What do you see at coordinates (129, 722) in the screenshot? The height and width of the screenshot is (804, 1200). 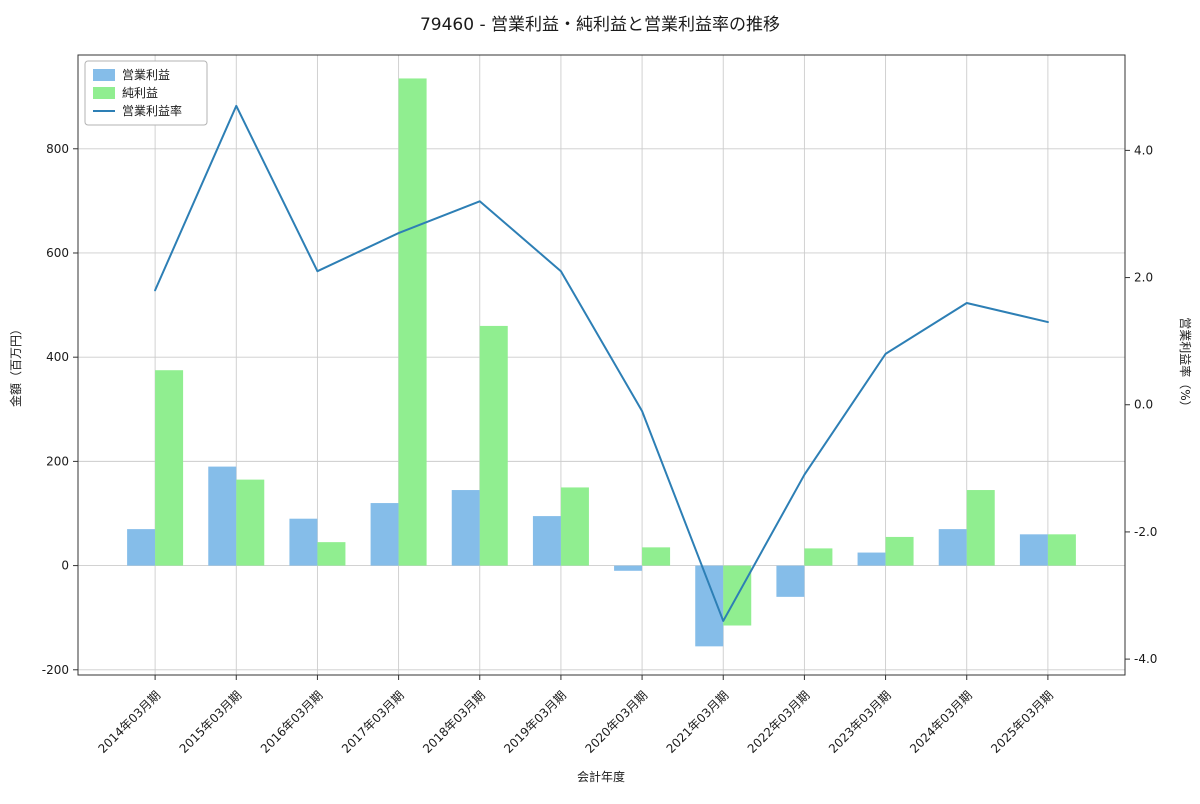 I see `x-tick-label: 2014年03月期` at bounding box center [129, 722].